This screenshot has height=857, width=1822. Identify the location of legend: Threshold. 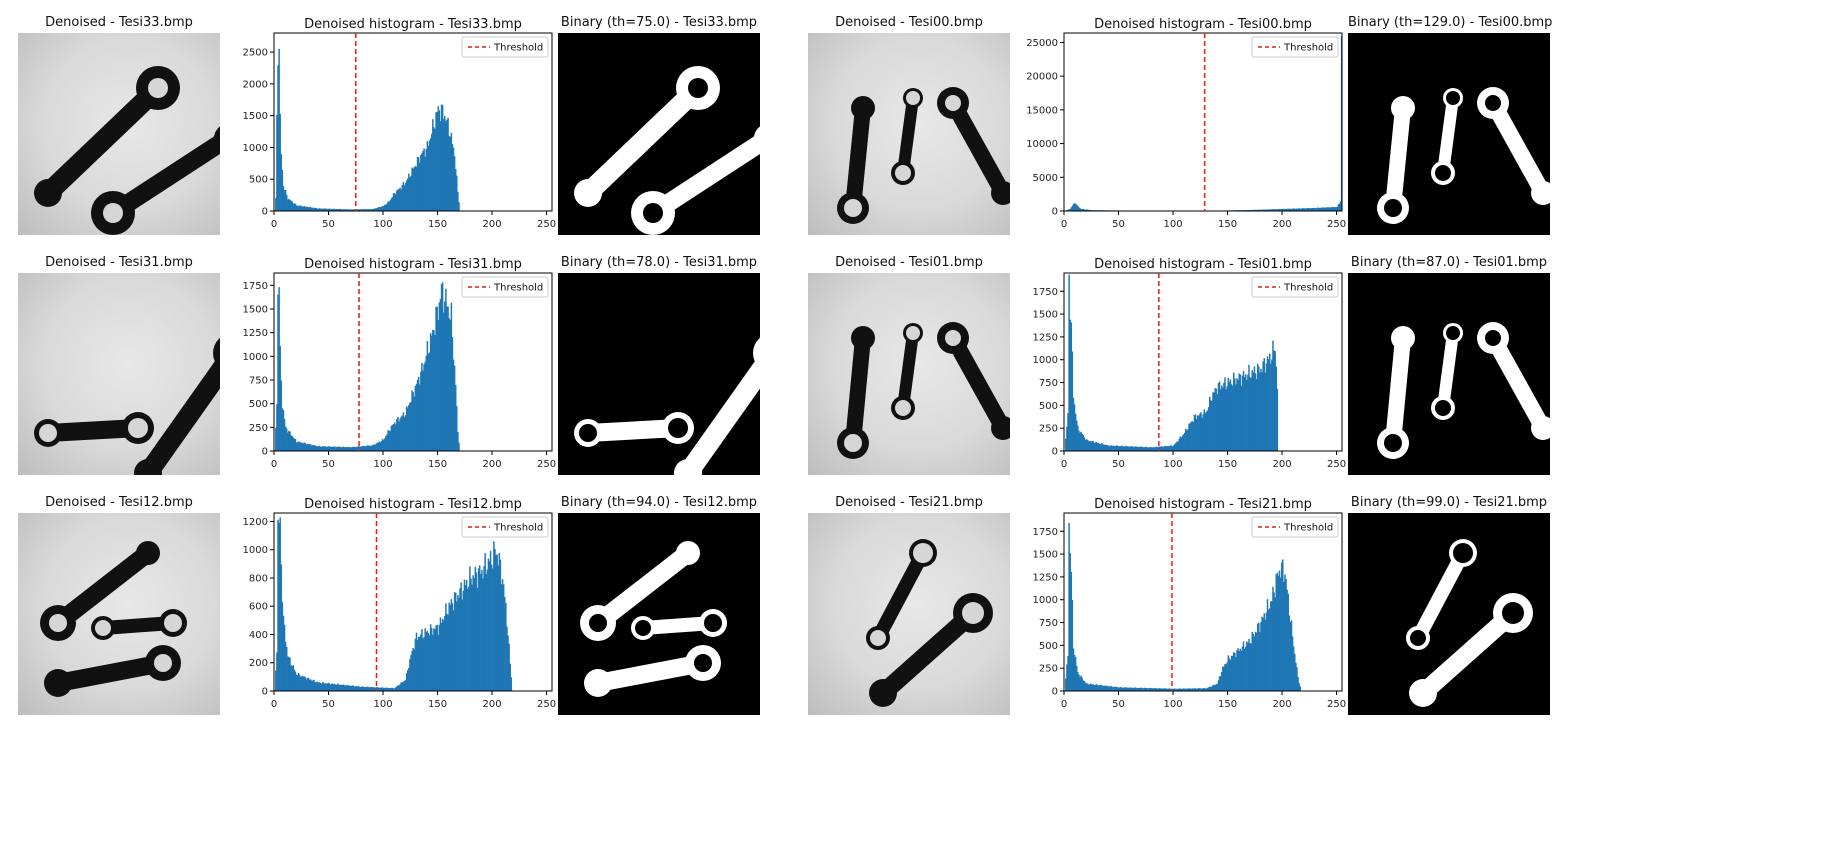
(505, 527).